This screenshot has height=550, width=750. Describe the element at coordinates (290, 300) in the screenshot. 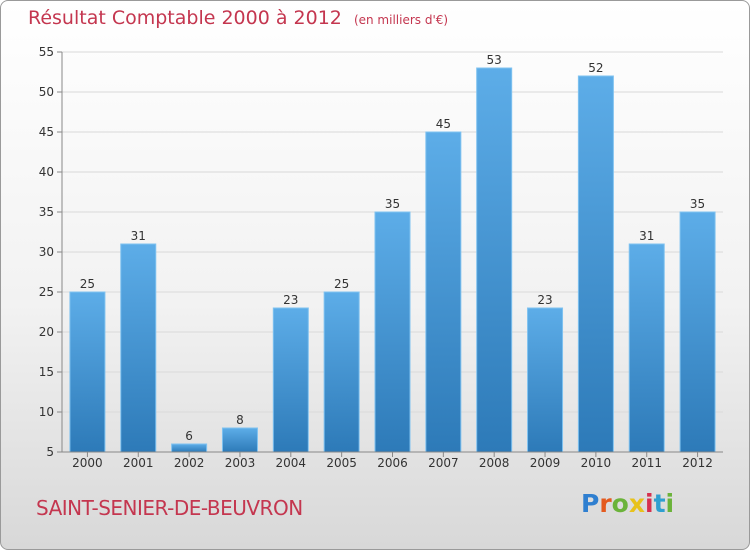

I see `value-label-2004: 23` at that location.